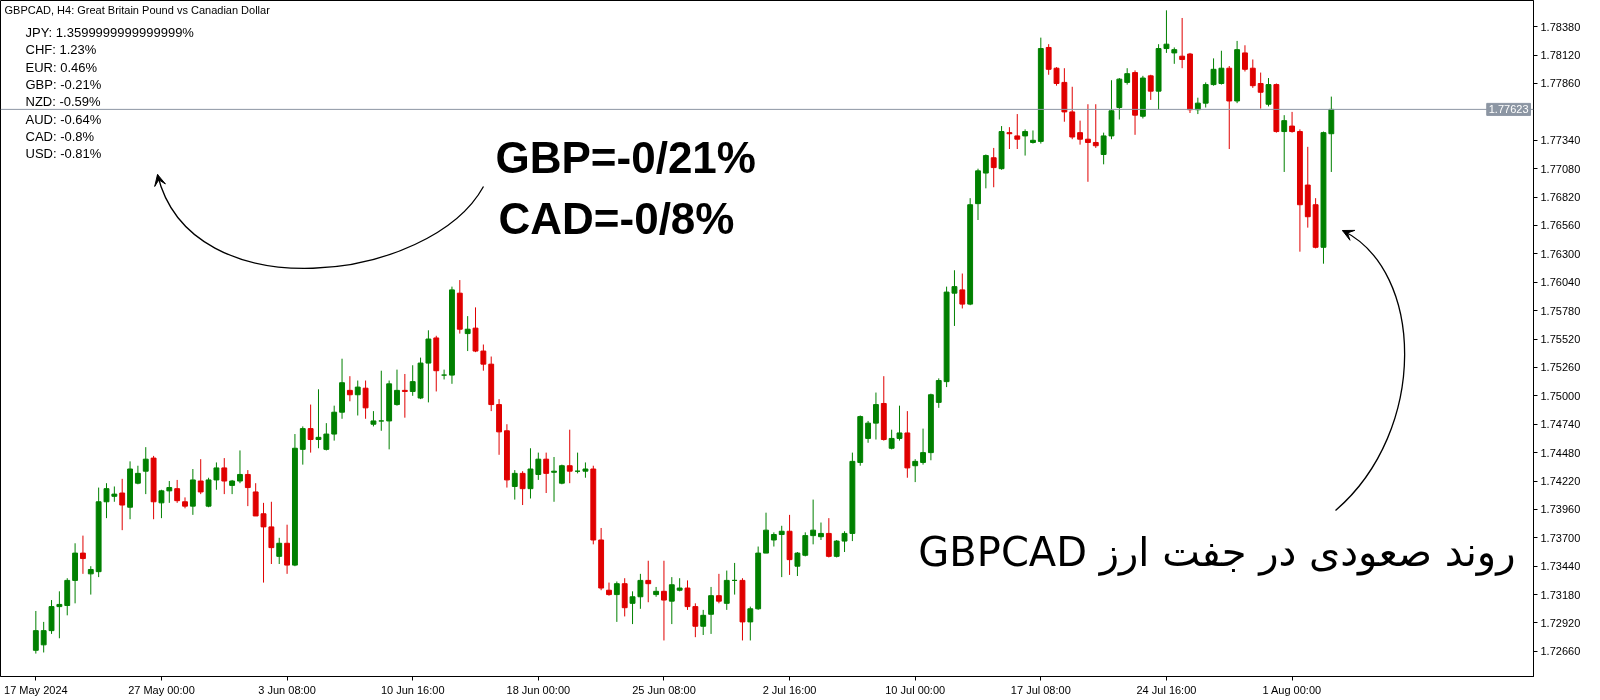 The width and height of the screenshot is (1600, 700). Describe the element at coordinates (1560, 566) in the screenshot. I see `y-tick-label: 1.73440` at that location.